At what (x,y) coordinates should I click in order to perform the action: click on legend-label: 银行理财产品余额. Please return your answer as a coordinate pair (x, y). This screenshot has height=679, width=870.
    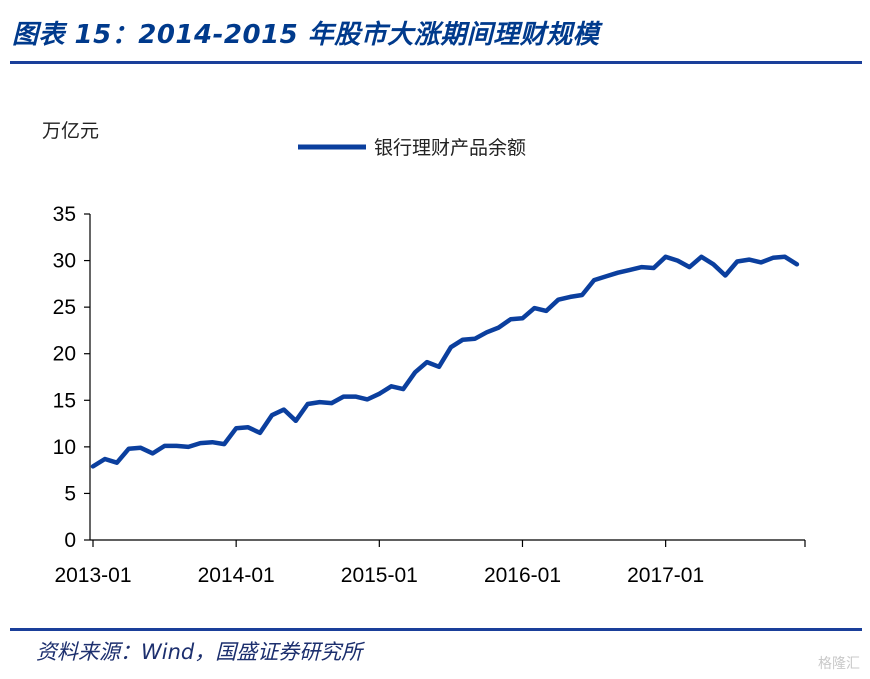
    Looking at the image, I should click on (450, 148).